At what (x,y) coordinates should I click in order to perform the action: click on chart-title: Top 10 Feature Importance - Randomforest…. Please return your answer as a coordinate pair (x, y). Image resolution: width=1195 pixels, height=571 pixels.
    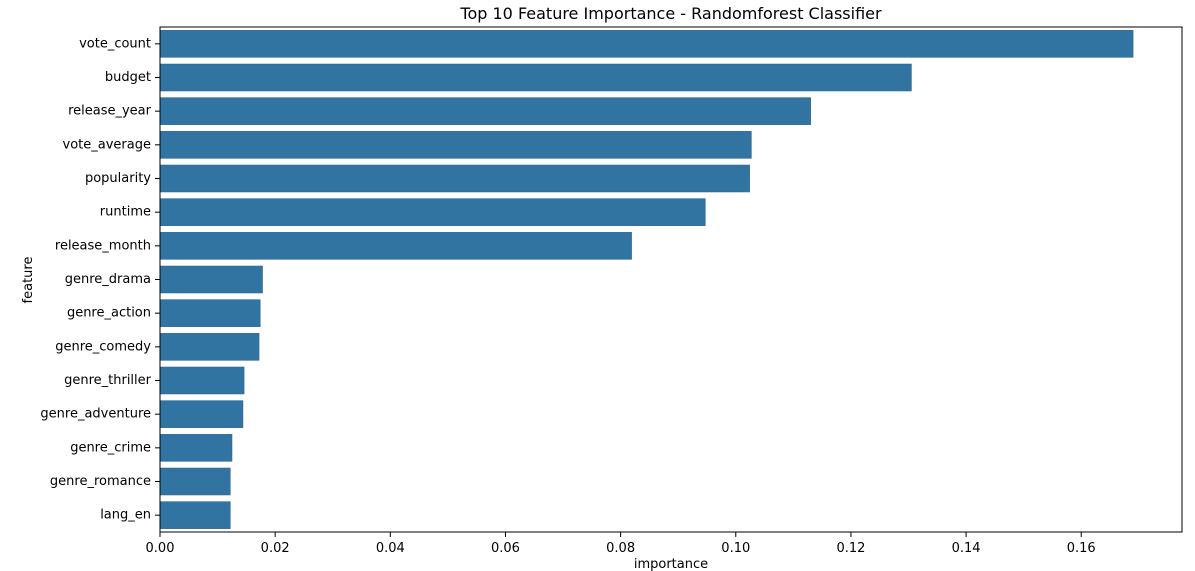
    Looking at the image, I should click on (670, 13).